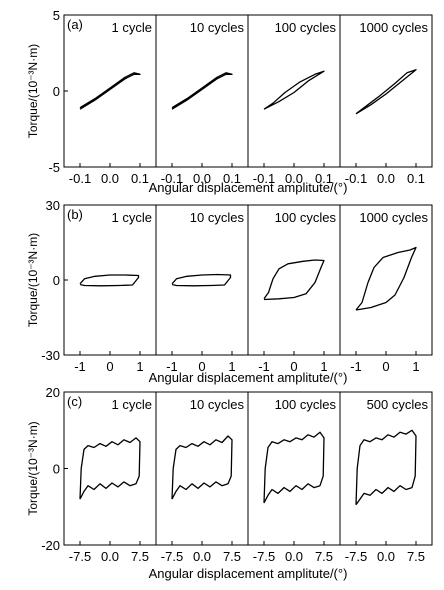  Describe the element at coordinates (53, 392) in the screenshot. I see `y-tick-label: 20` at that location.